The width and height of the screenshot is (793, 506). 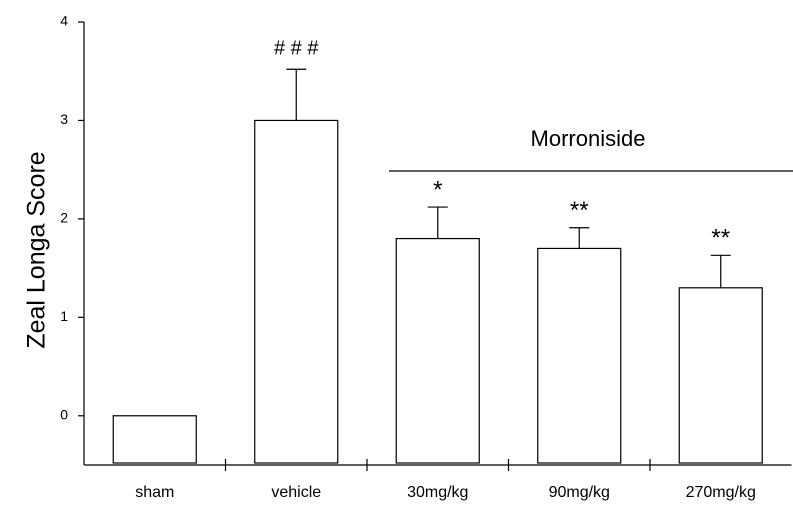 What do you see at coordinates (154, 492) in the screenshot?
I see `x-tick-label: sham` at bounding box center [154, 492].